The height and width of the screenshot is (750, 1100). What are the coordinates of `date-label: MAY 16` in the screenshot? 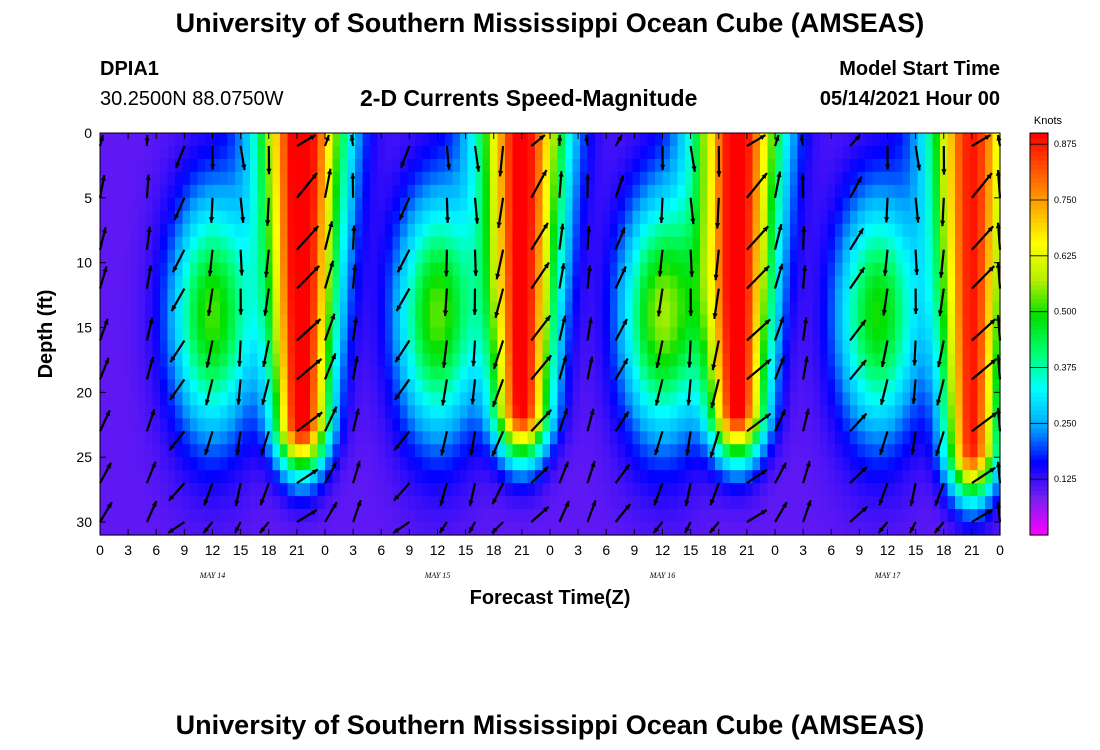 It's located at (662, 575).